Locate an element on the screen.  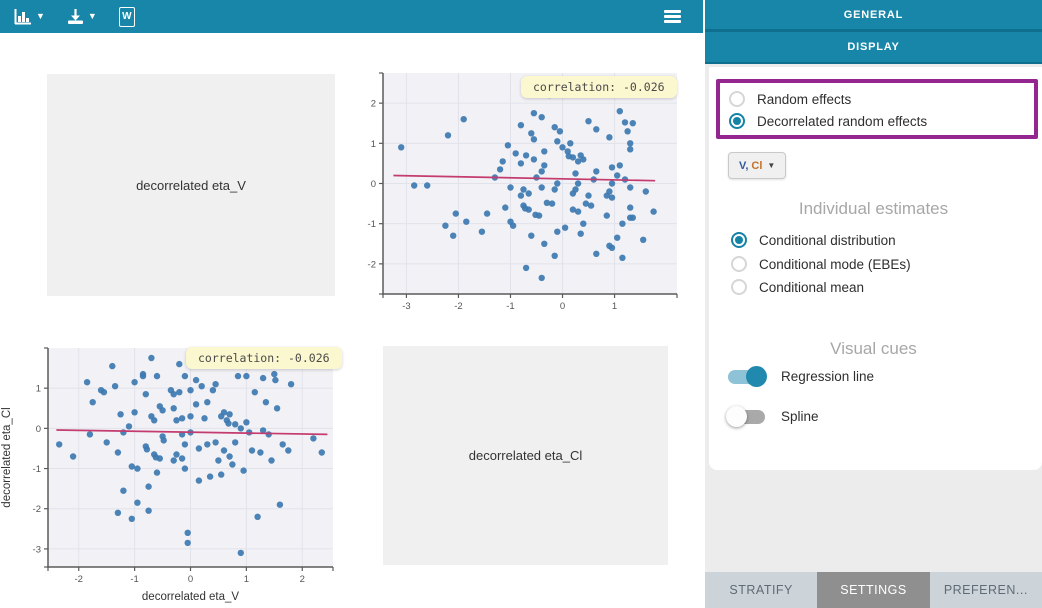
toggle-label: Spline is located at coordinates (800, 416).